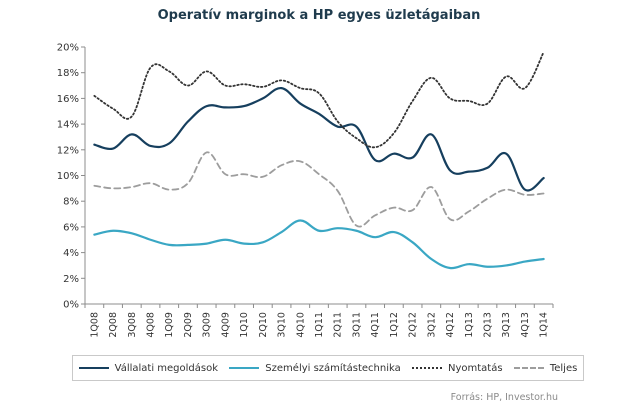  What do you see at coordinates (469, 325) in the screenshot?
I see `x-tick-label: 1Q13` at bounding box center [469, 325].